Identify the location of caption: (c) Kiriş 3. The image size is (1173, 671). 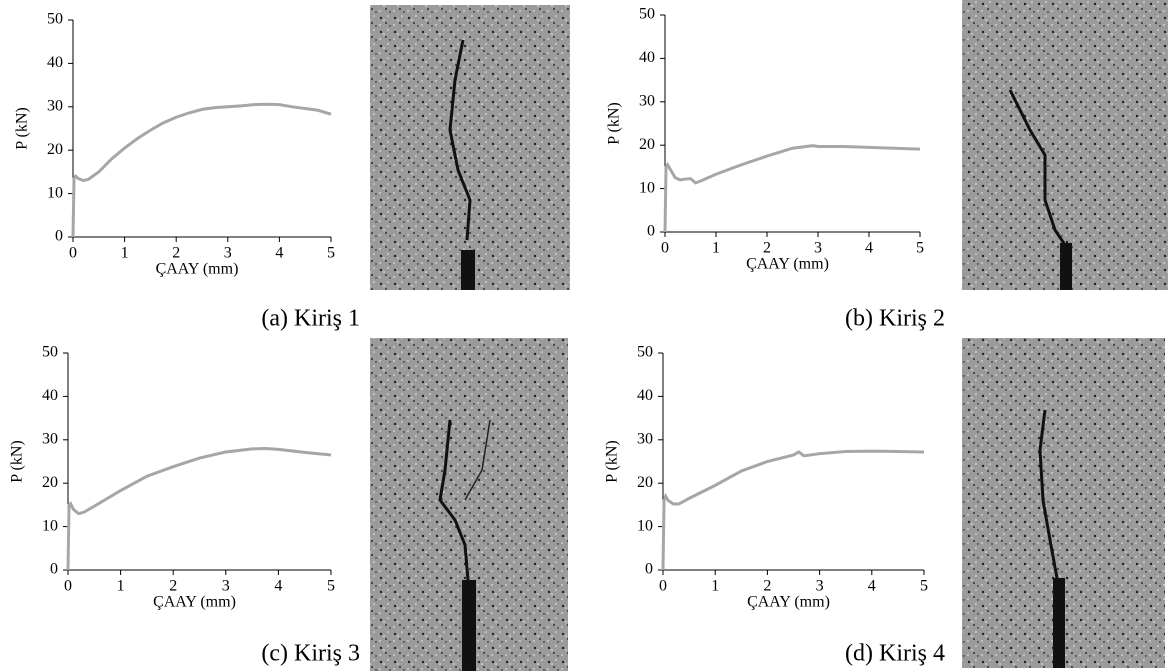
(310, 654).